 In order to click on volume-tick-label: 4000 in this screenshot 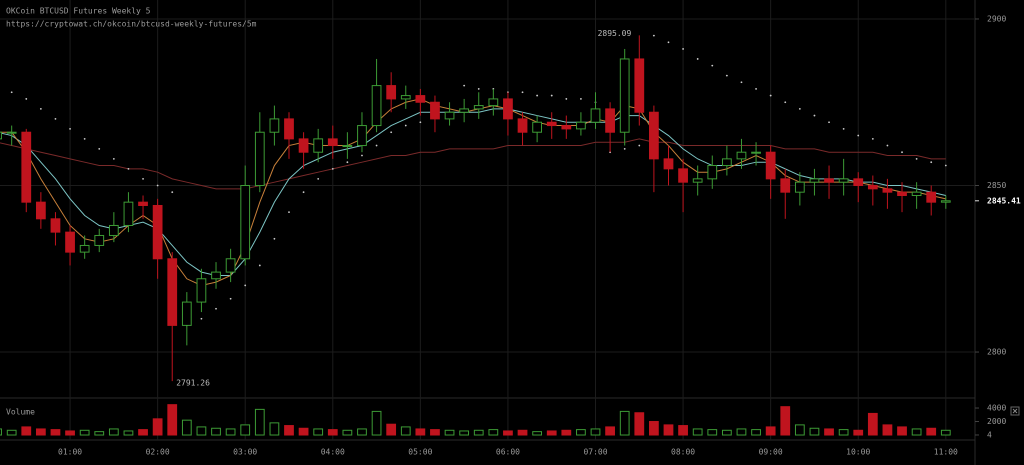, I will do `click(996, 408)`.